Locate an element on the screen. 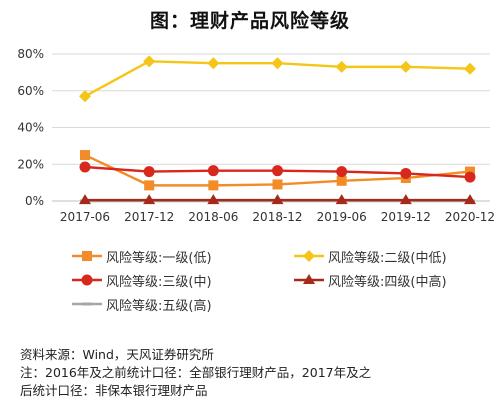 The height and width of the screenshot is (409, 500). y-tick-label: 40% is located at coordinates (30, 128).